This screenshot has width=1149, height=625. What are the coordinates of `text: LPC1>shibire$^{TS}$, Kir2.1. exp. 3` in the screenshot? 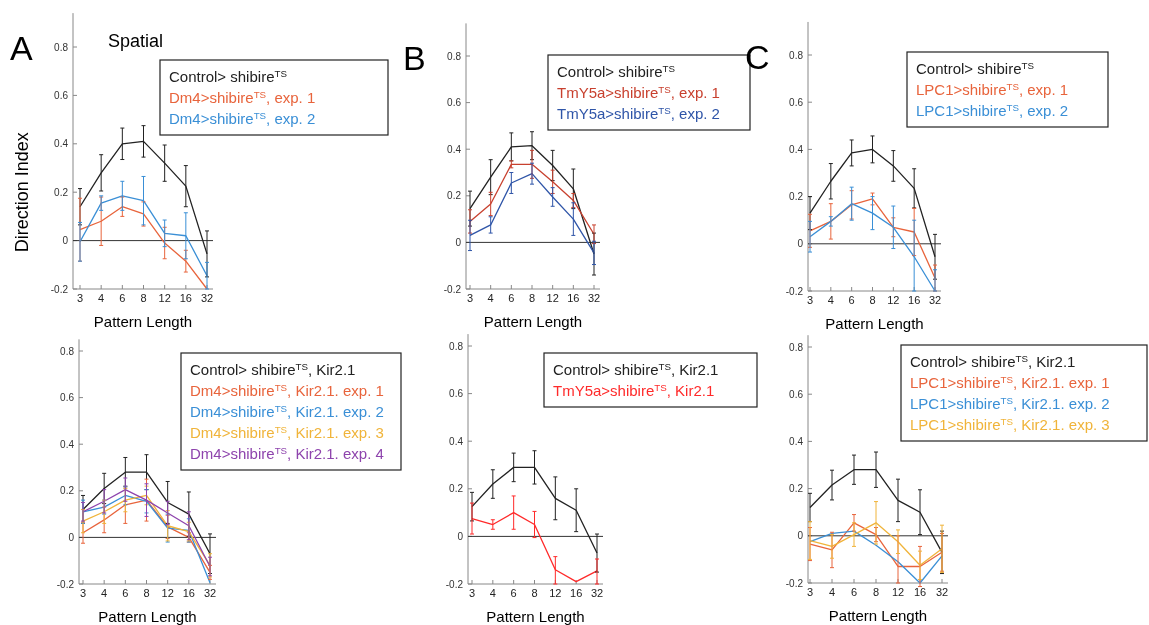 It's located at (1010, 424).